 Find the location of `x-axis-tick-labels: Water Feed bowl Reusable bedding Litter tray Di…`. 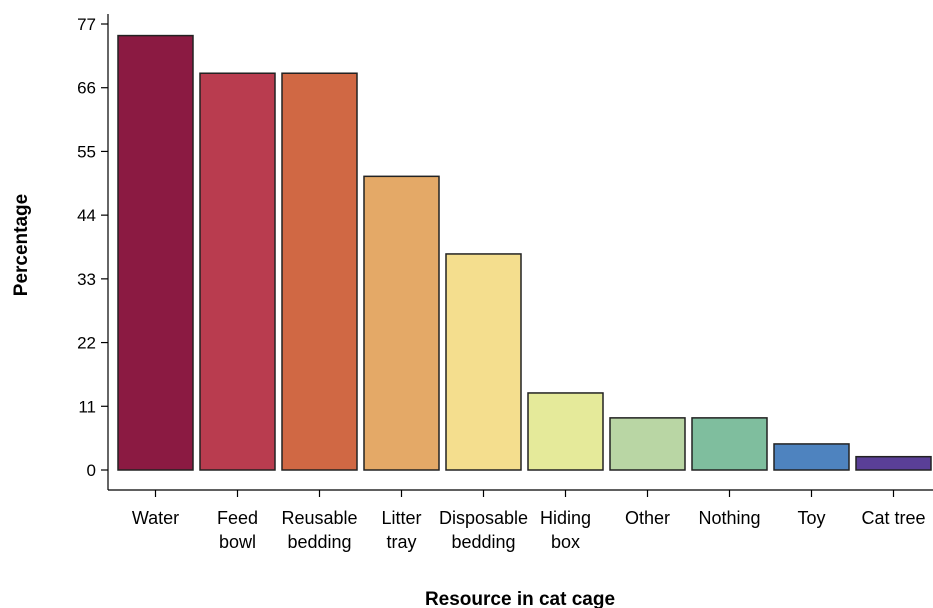

x-axis-tick-labels: Water Feed bowl Reusable bedding Litter tray Di… is located at coordinates (529, 521).